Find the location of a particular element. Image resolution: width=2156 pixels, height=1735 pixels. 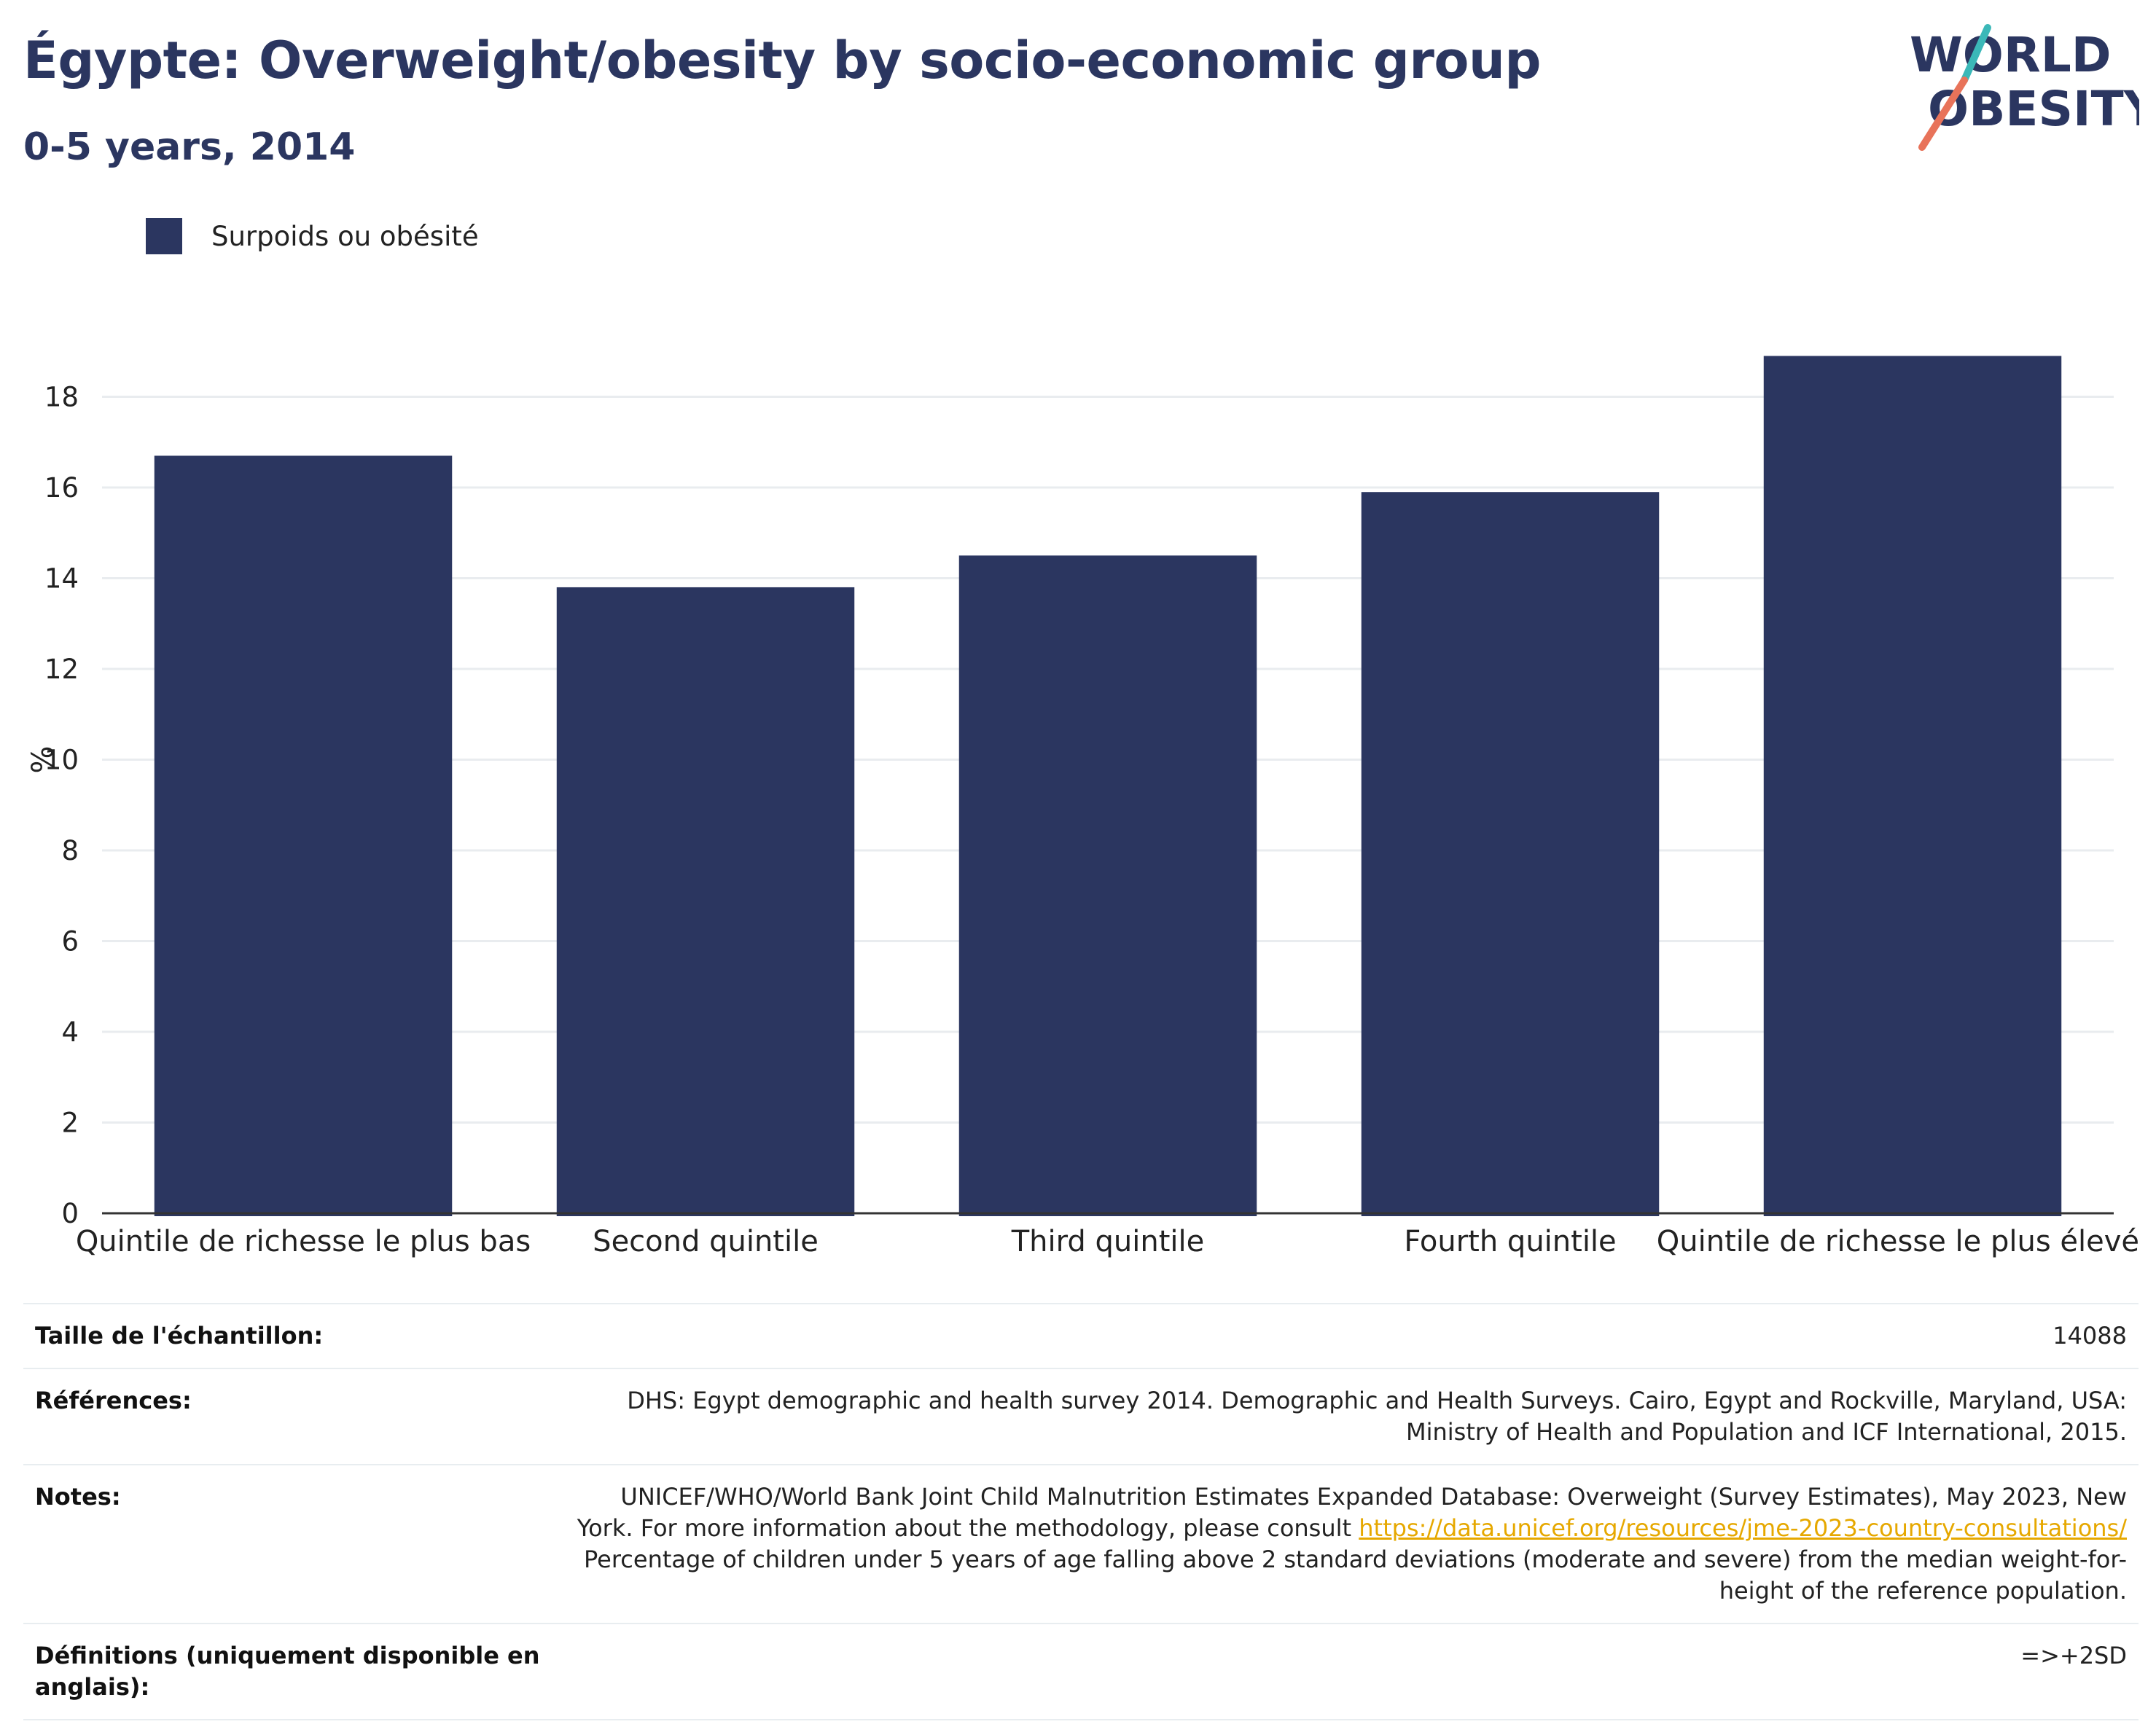

y-tick-label: 2 is located at coordinates (70, 1123).